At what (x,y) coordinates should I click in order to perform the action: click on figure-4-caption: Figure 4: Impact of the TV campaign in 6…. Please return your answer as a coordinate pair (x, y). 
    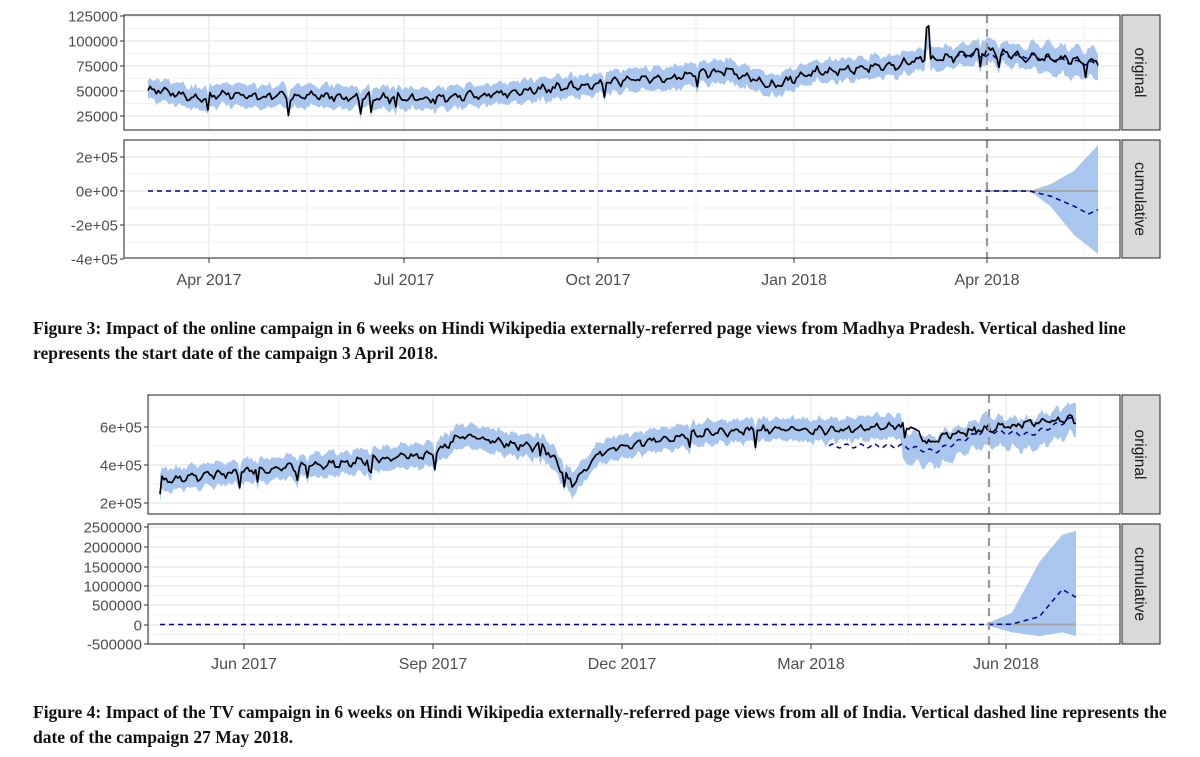
    Looking at the image, I should click on (600, 724).